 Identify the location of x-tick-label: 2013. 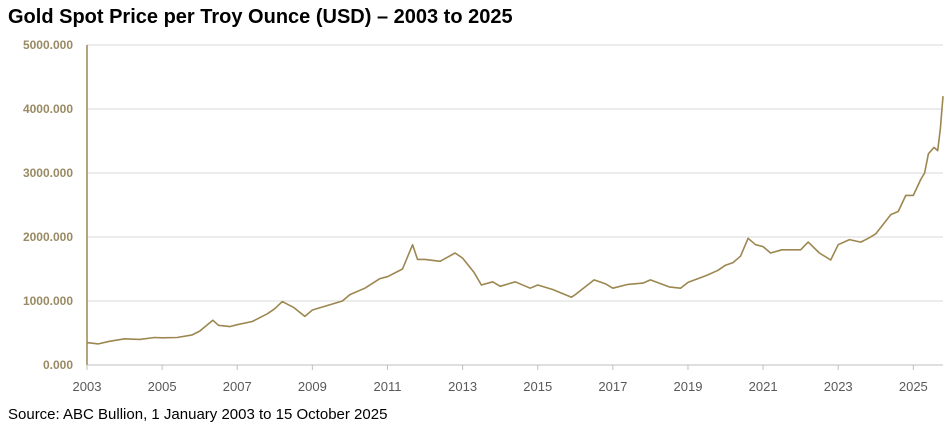
(462, 386).